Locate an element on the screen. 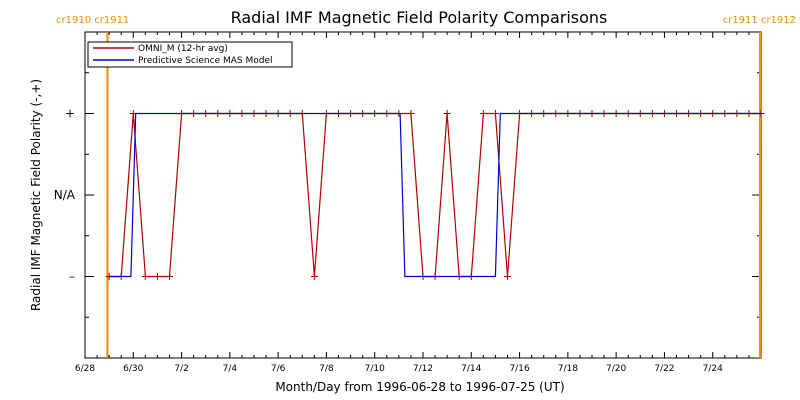  x-tick-label: 7/8 is located at coordinates (326, 369).